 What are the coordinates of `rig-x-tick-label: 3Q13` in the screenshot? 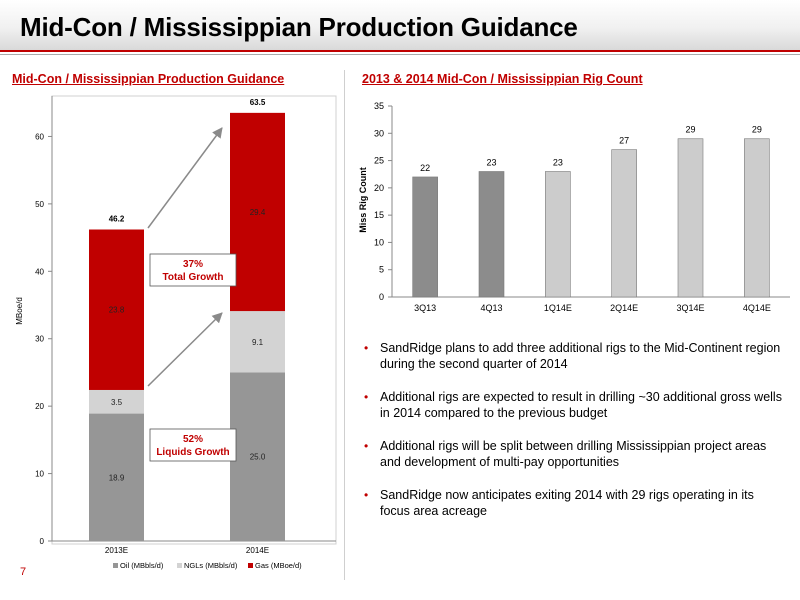 It's located at (425, 308).